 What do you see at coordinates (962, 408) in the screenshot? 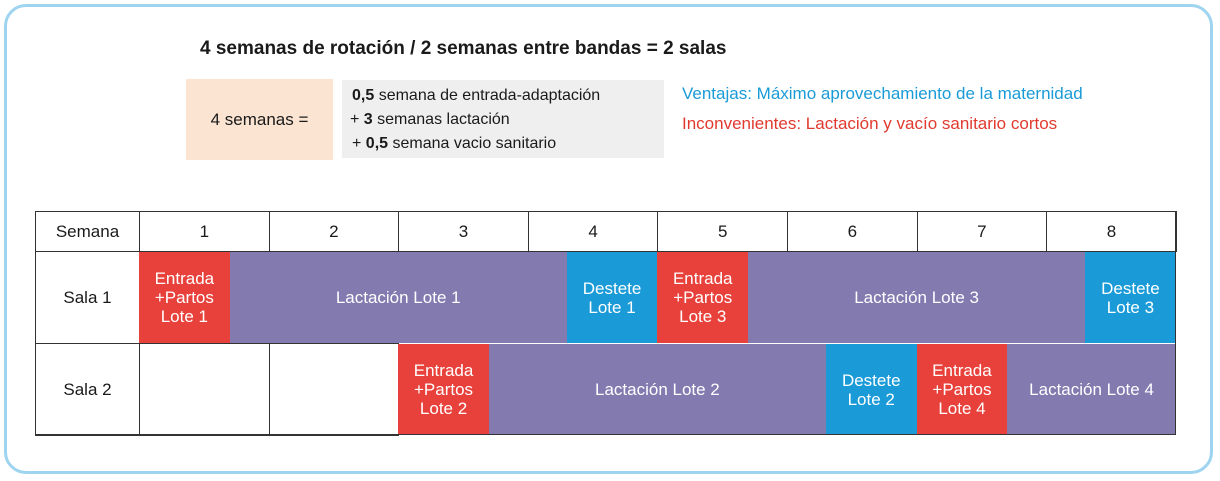
I see `block-label-line: Lote 4` at bounding box center [962, 408].